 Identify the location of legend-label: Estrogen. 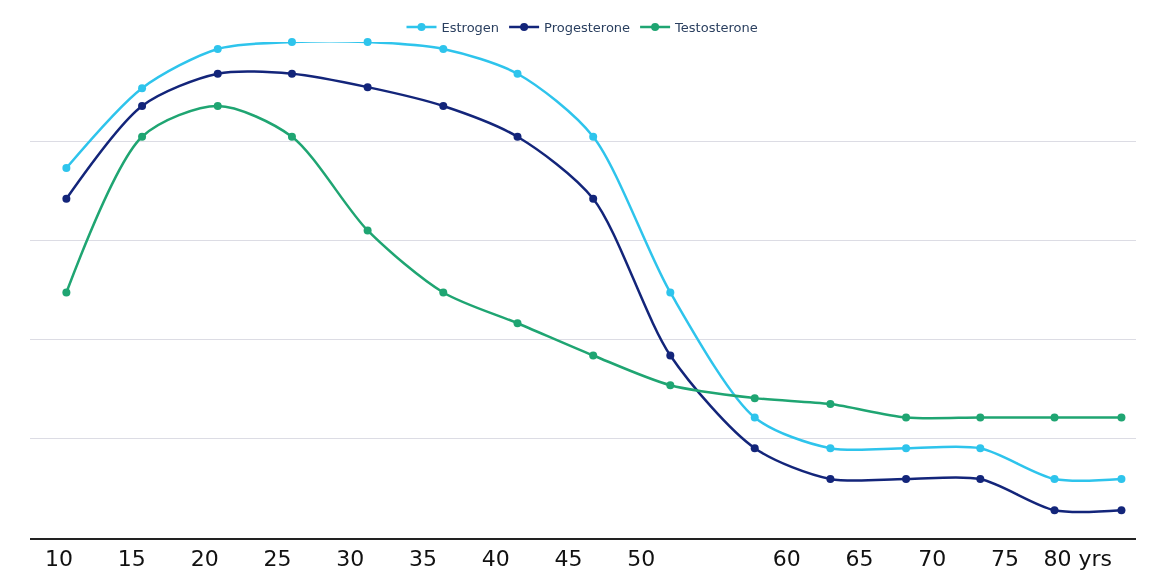
(470, 28).